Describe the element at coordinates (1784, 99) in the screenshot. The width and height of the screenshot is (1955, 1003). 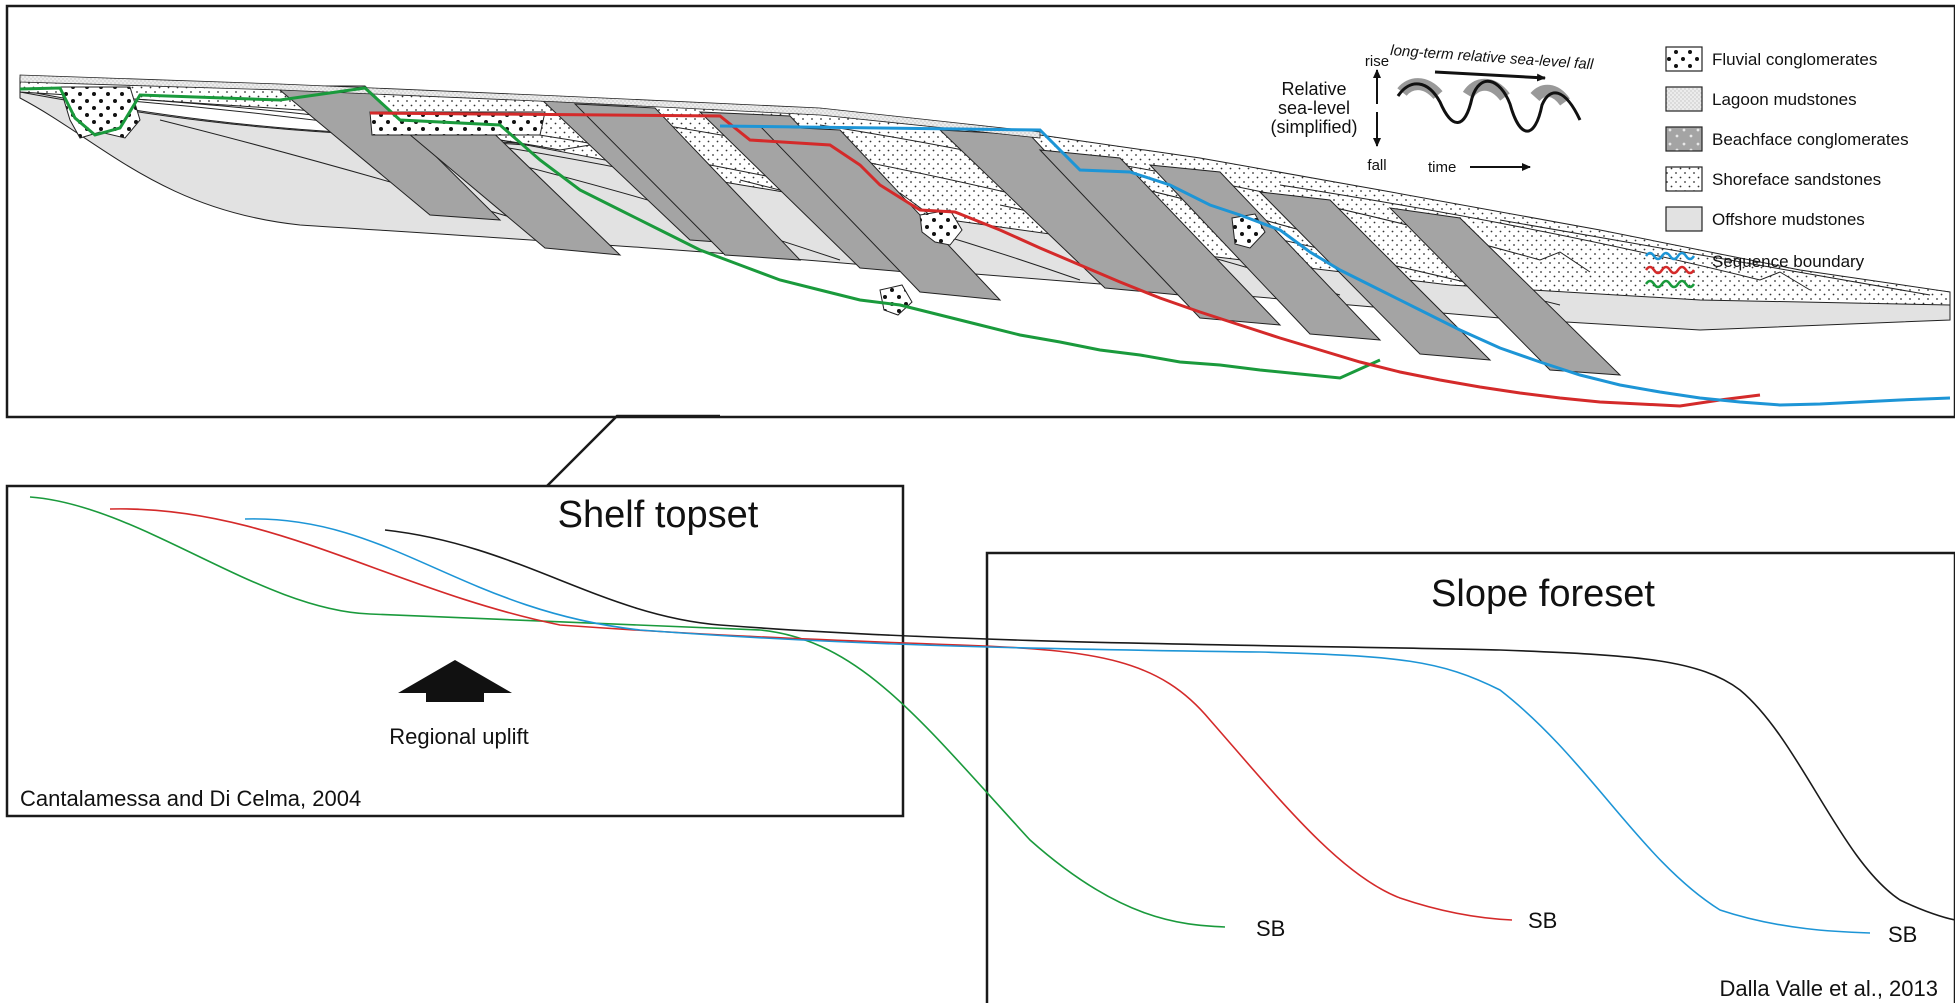
I see `legend-label-lagoon: Lagoon mudstones` at that location.